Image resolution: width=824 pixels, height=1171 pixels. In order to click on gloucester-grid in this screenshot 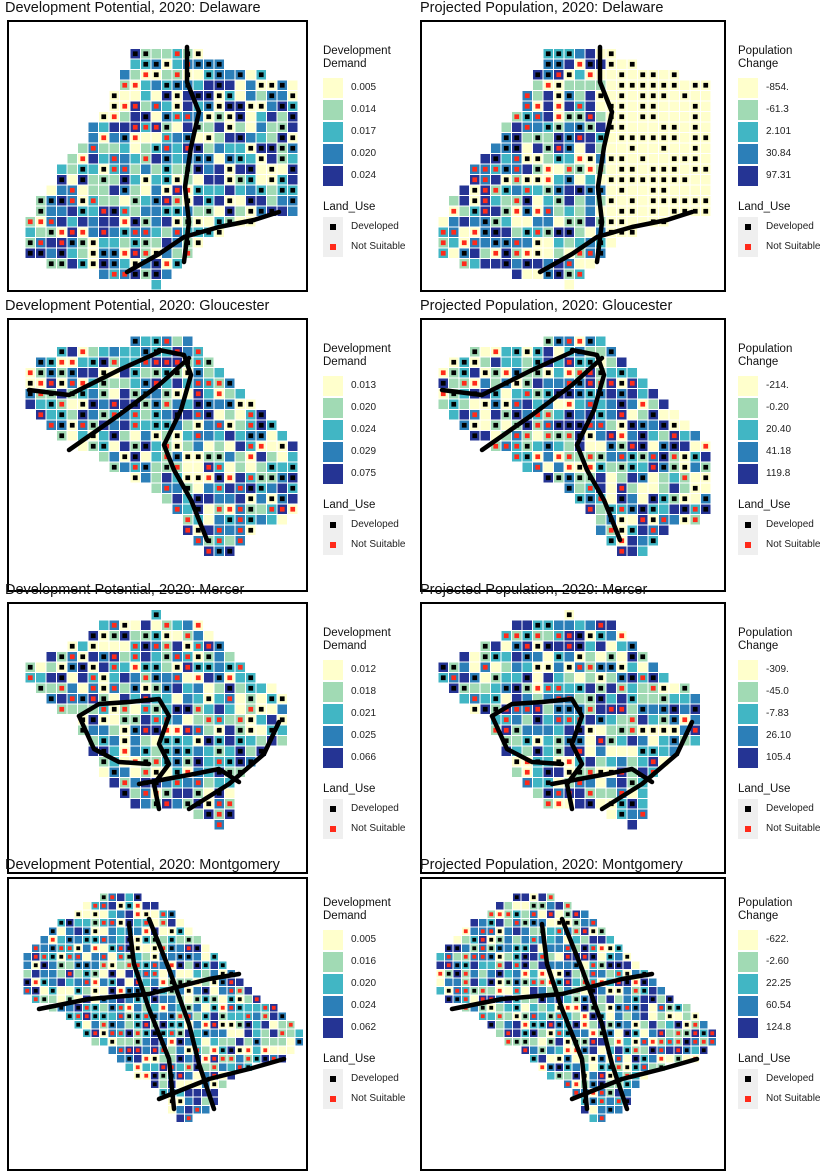, I will do `click(574, 446)`.